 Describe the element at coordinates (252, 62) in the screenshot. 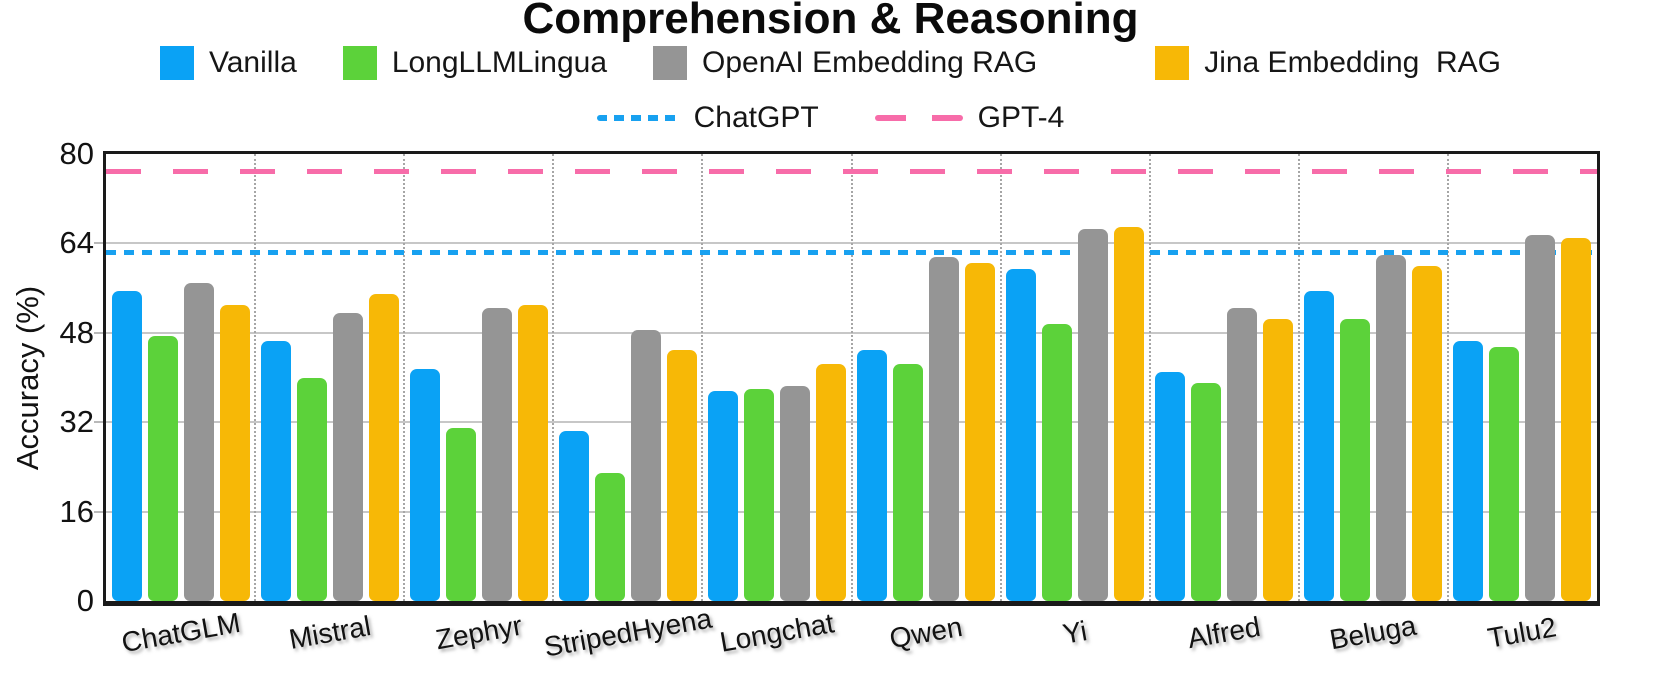

I see `legend-label: Vanilla` at that location.